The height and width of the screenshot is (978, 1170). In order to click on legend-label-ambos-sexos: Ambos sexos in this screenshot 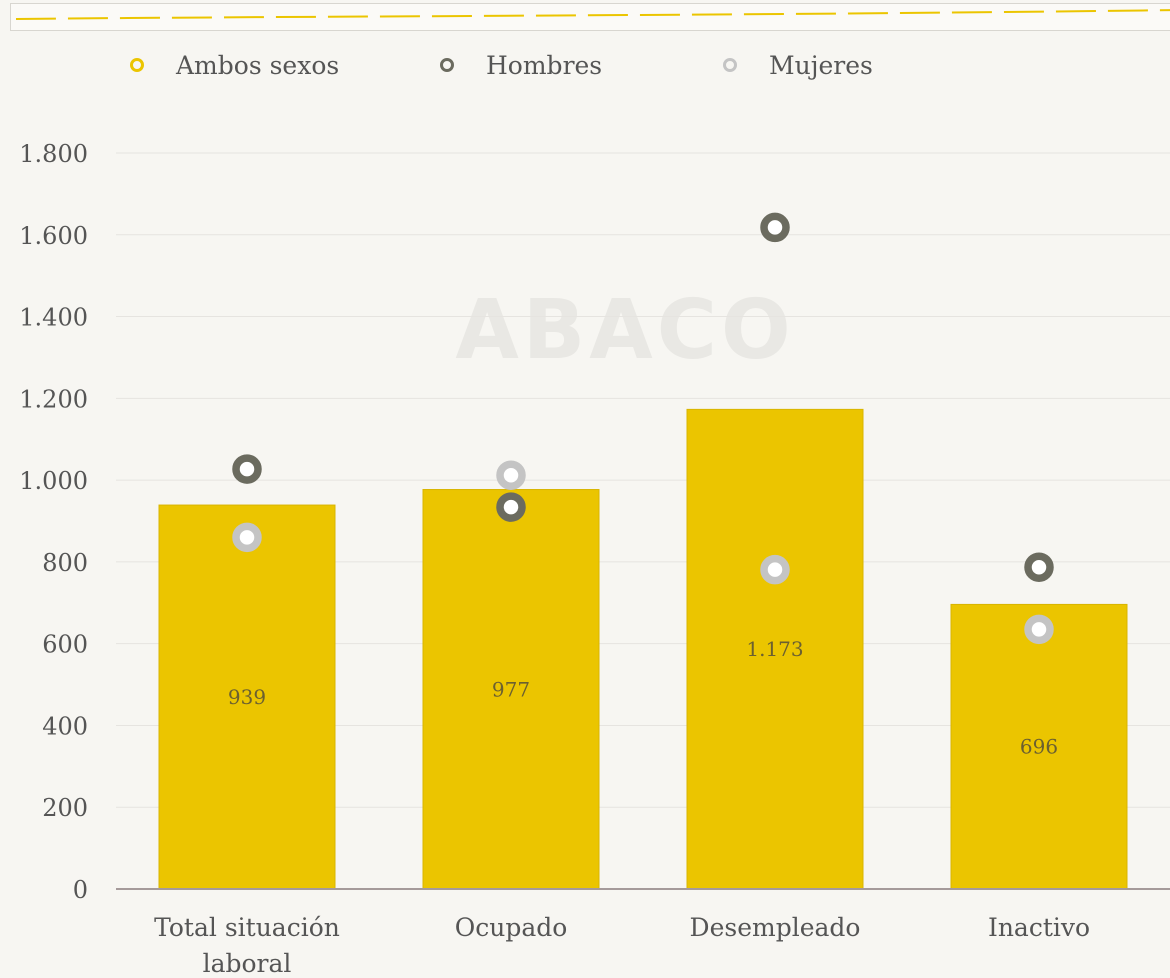, I will do `click(258, 65)`.